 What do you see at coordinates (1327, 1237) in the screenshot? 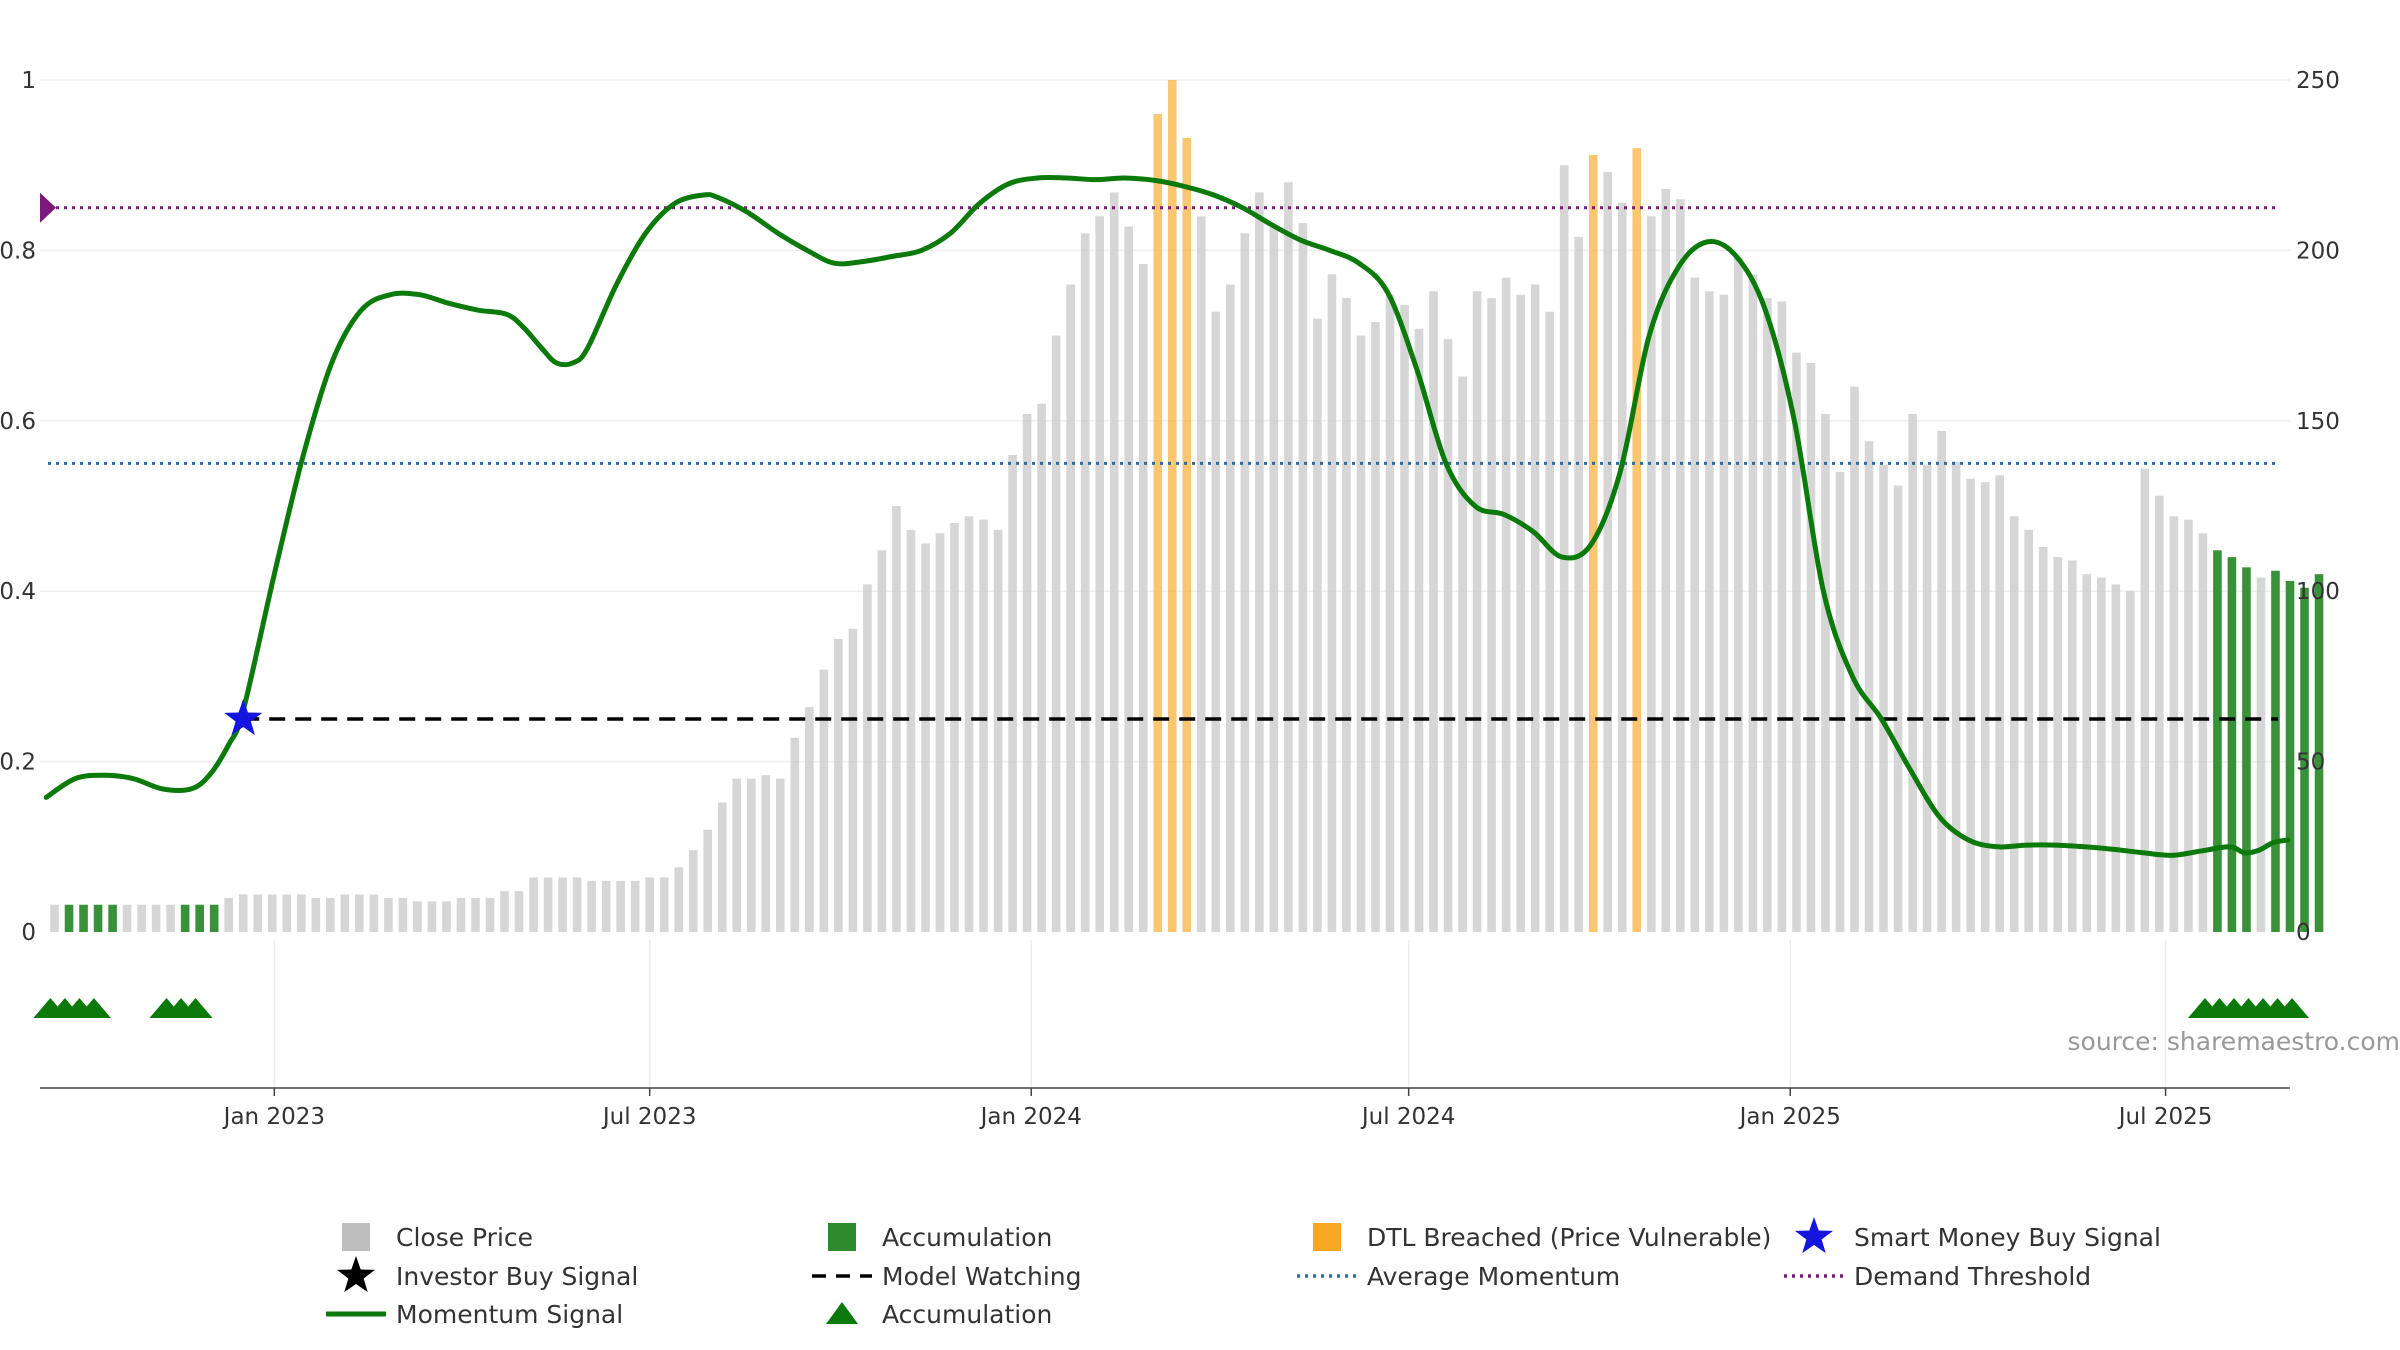
I see `dtl-swatch` at bounding box center [1327, 1237].